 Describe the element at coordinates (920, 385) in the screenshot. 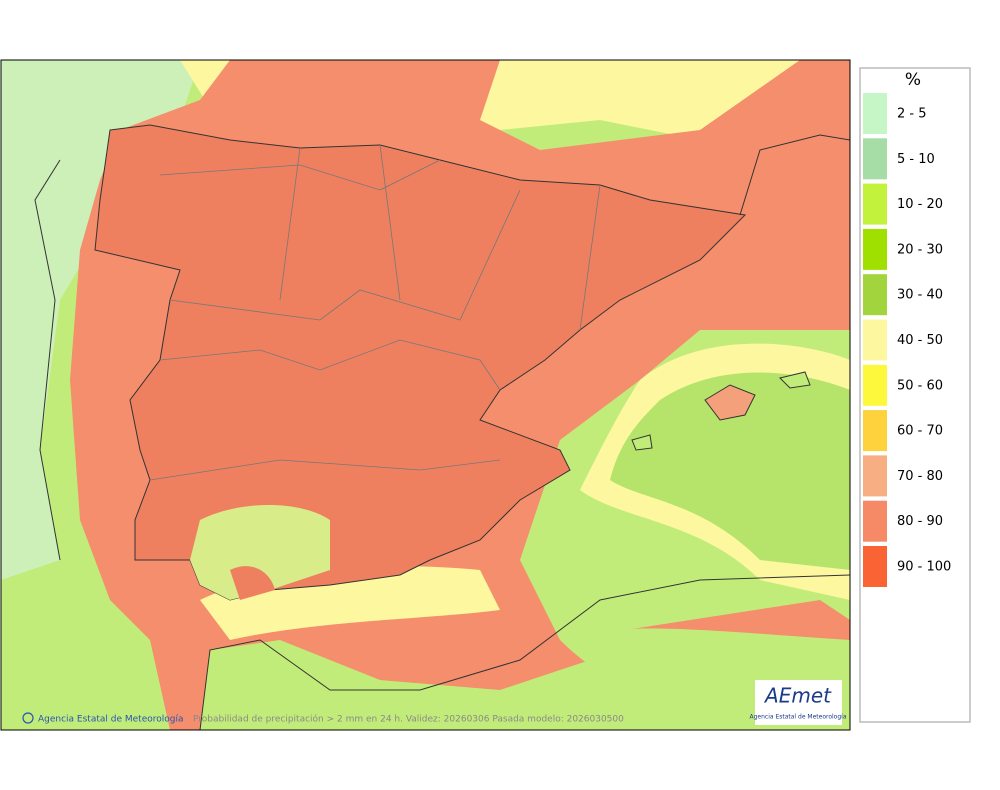

I see `legend-label: 50 - 60` at that location.